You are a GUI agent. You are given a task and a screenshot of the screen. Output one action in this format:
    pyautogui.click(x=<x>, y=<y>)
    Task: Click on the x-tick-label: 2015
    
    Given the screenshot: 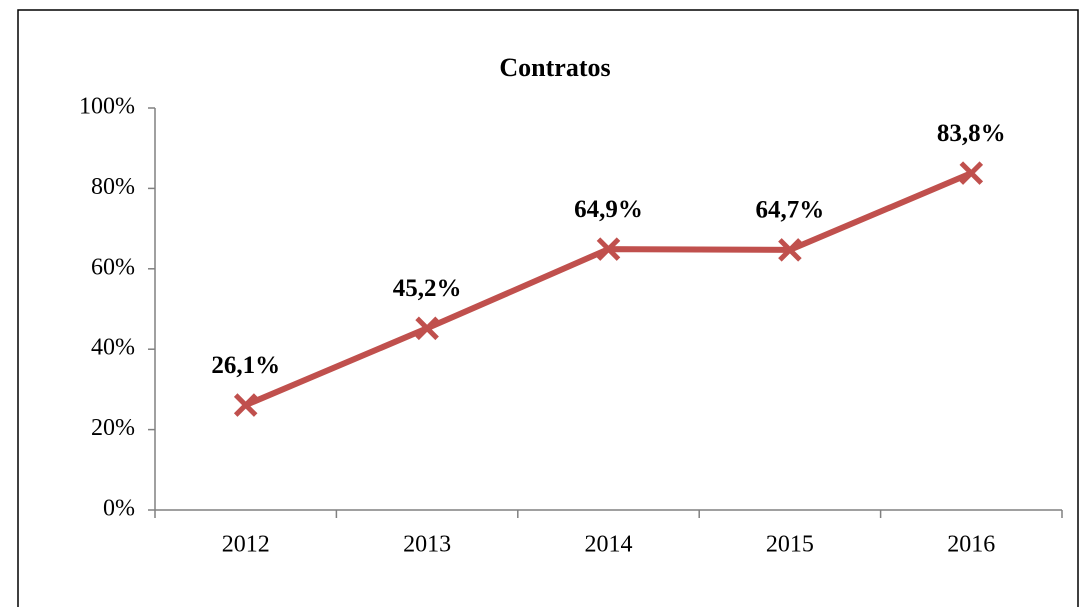 What is the action you would take?
    pyautogui.click(x=790, y=545)
    